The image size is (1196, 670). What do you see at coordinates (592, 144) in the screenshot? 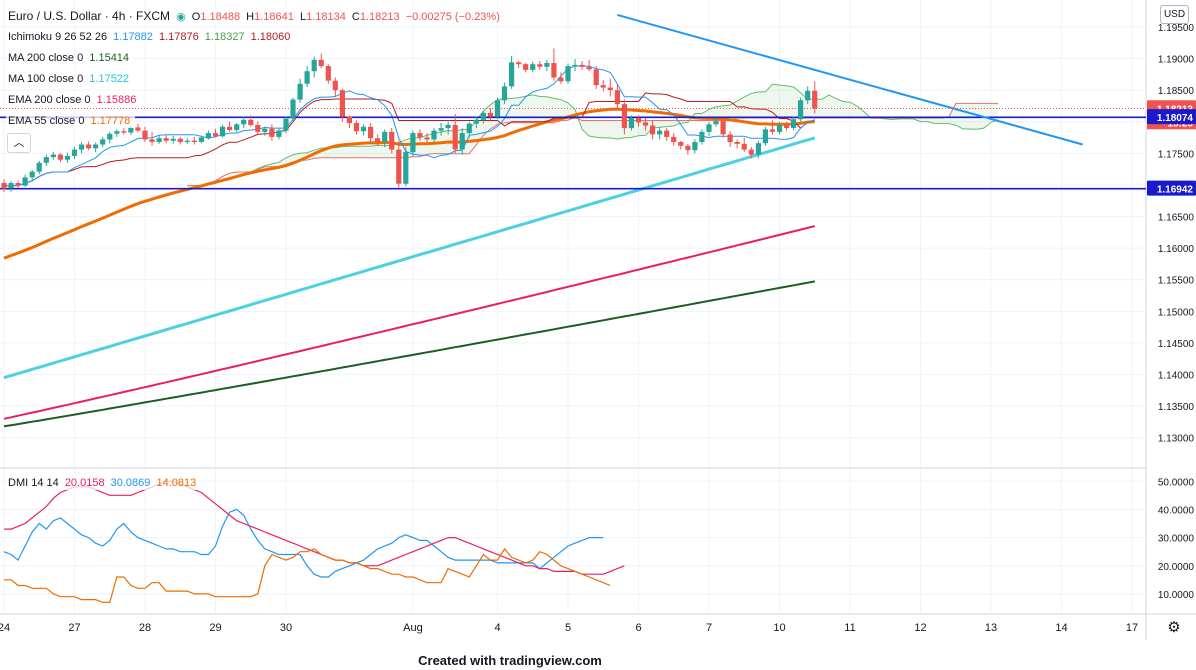
I see `senkou-span-b-line` at bounding box center [592, 144].